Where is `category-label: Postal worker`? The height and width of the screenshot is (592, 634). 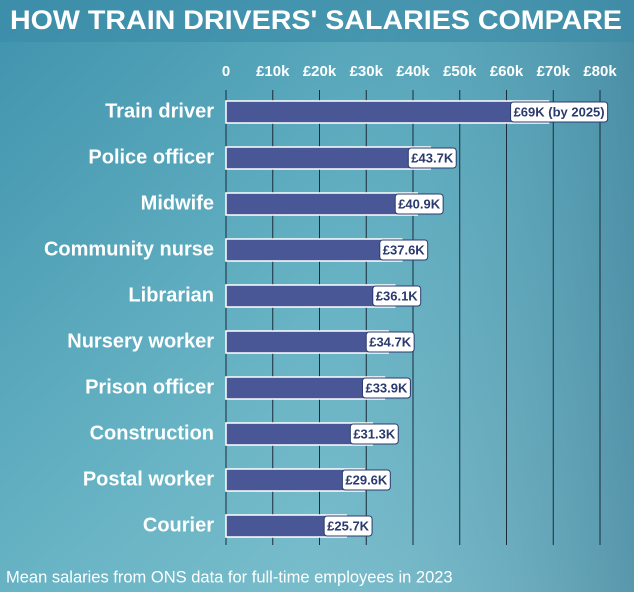
category-label: Postal worker is located at coordinates (148, 479).